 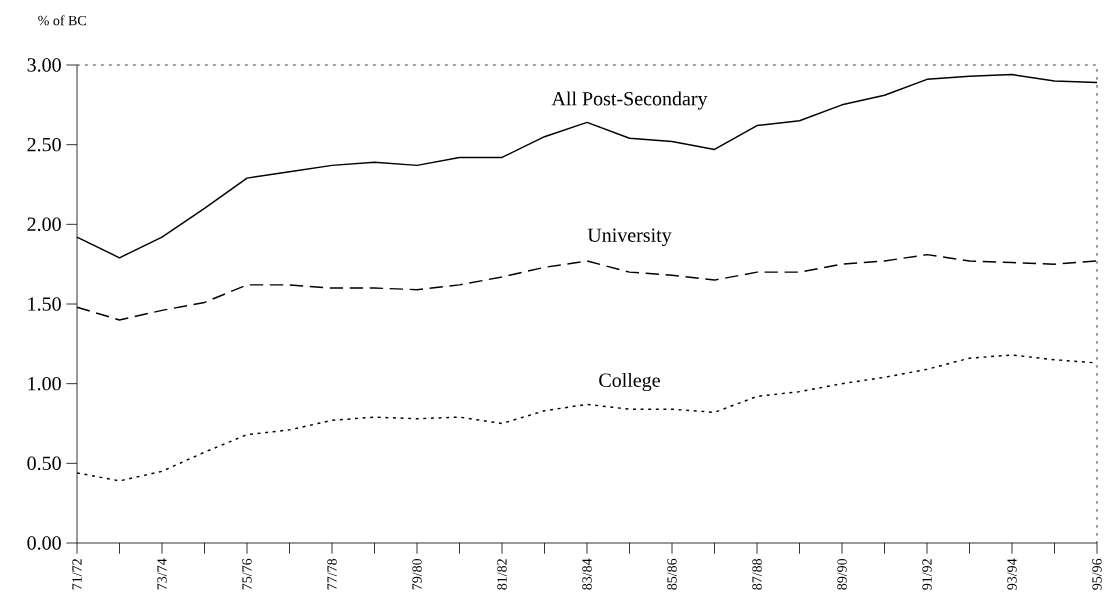 What do you see at coordinates (62, 20) in the screenshot?
I see `y-axis-title: % of BC` at bounding box center [62, 20].